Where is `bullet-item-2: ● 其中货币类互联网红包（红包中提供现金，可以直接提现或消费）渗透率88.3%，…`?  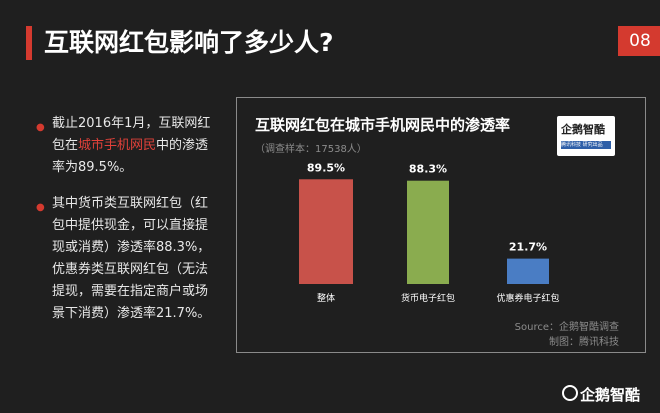 bullet-item-2: ● 其中货币类互联网红包（红包中提供现金，可以直接提现或消费）渗透率88.3%，… is located at coordinates (126, 259).